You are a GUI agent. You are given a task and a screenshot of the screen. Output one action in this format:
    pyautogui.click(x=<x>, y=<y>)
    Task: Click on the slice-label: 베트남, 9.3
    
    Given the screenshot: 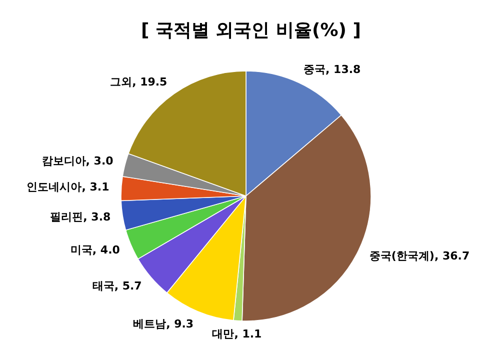 What is the action you would take?
    pyautogui.click(x=163, y=323)
    